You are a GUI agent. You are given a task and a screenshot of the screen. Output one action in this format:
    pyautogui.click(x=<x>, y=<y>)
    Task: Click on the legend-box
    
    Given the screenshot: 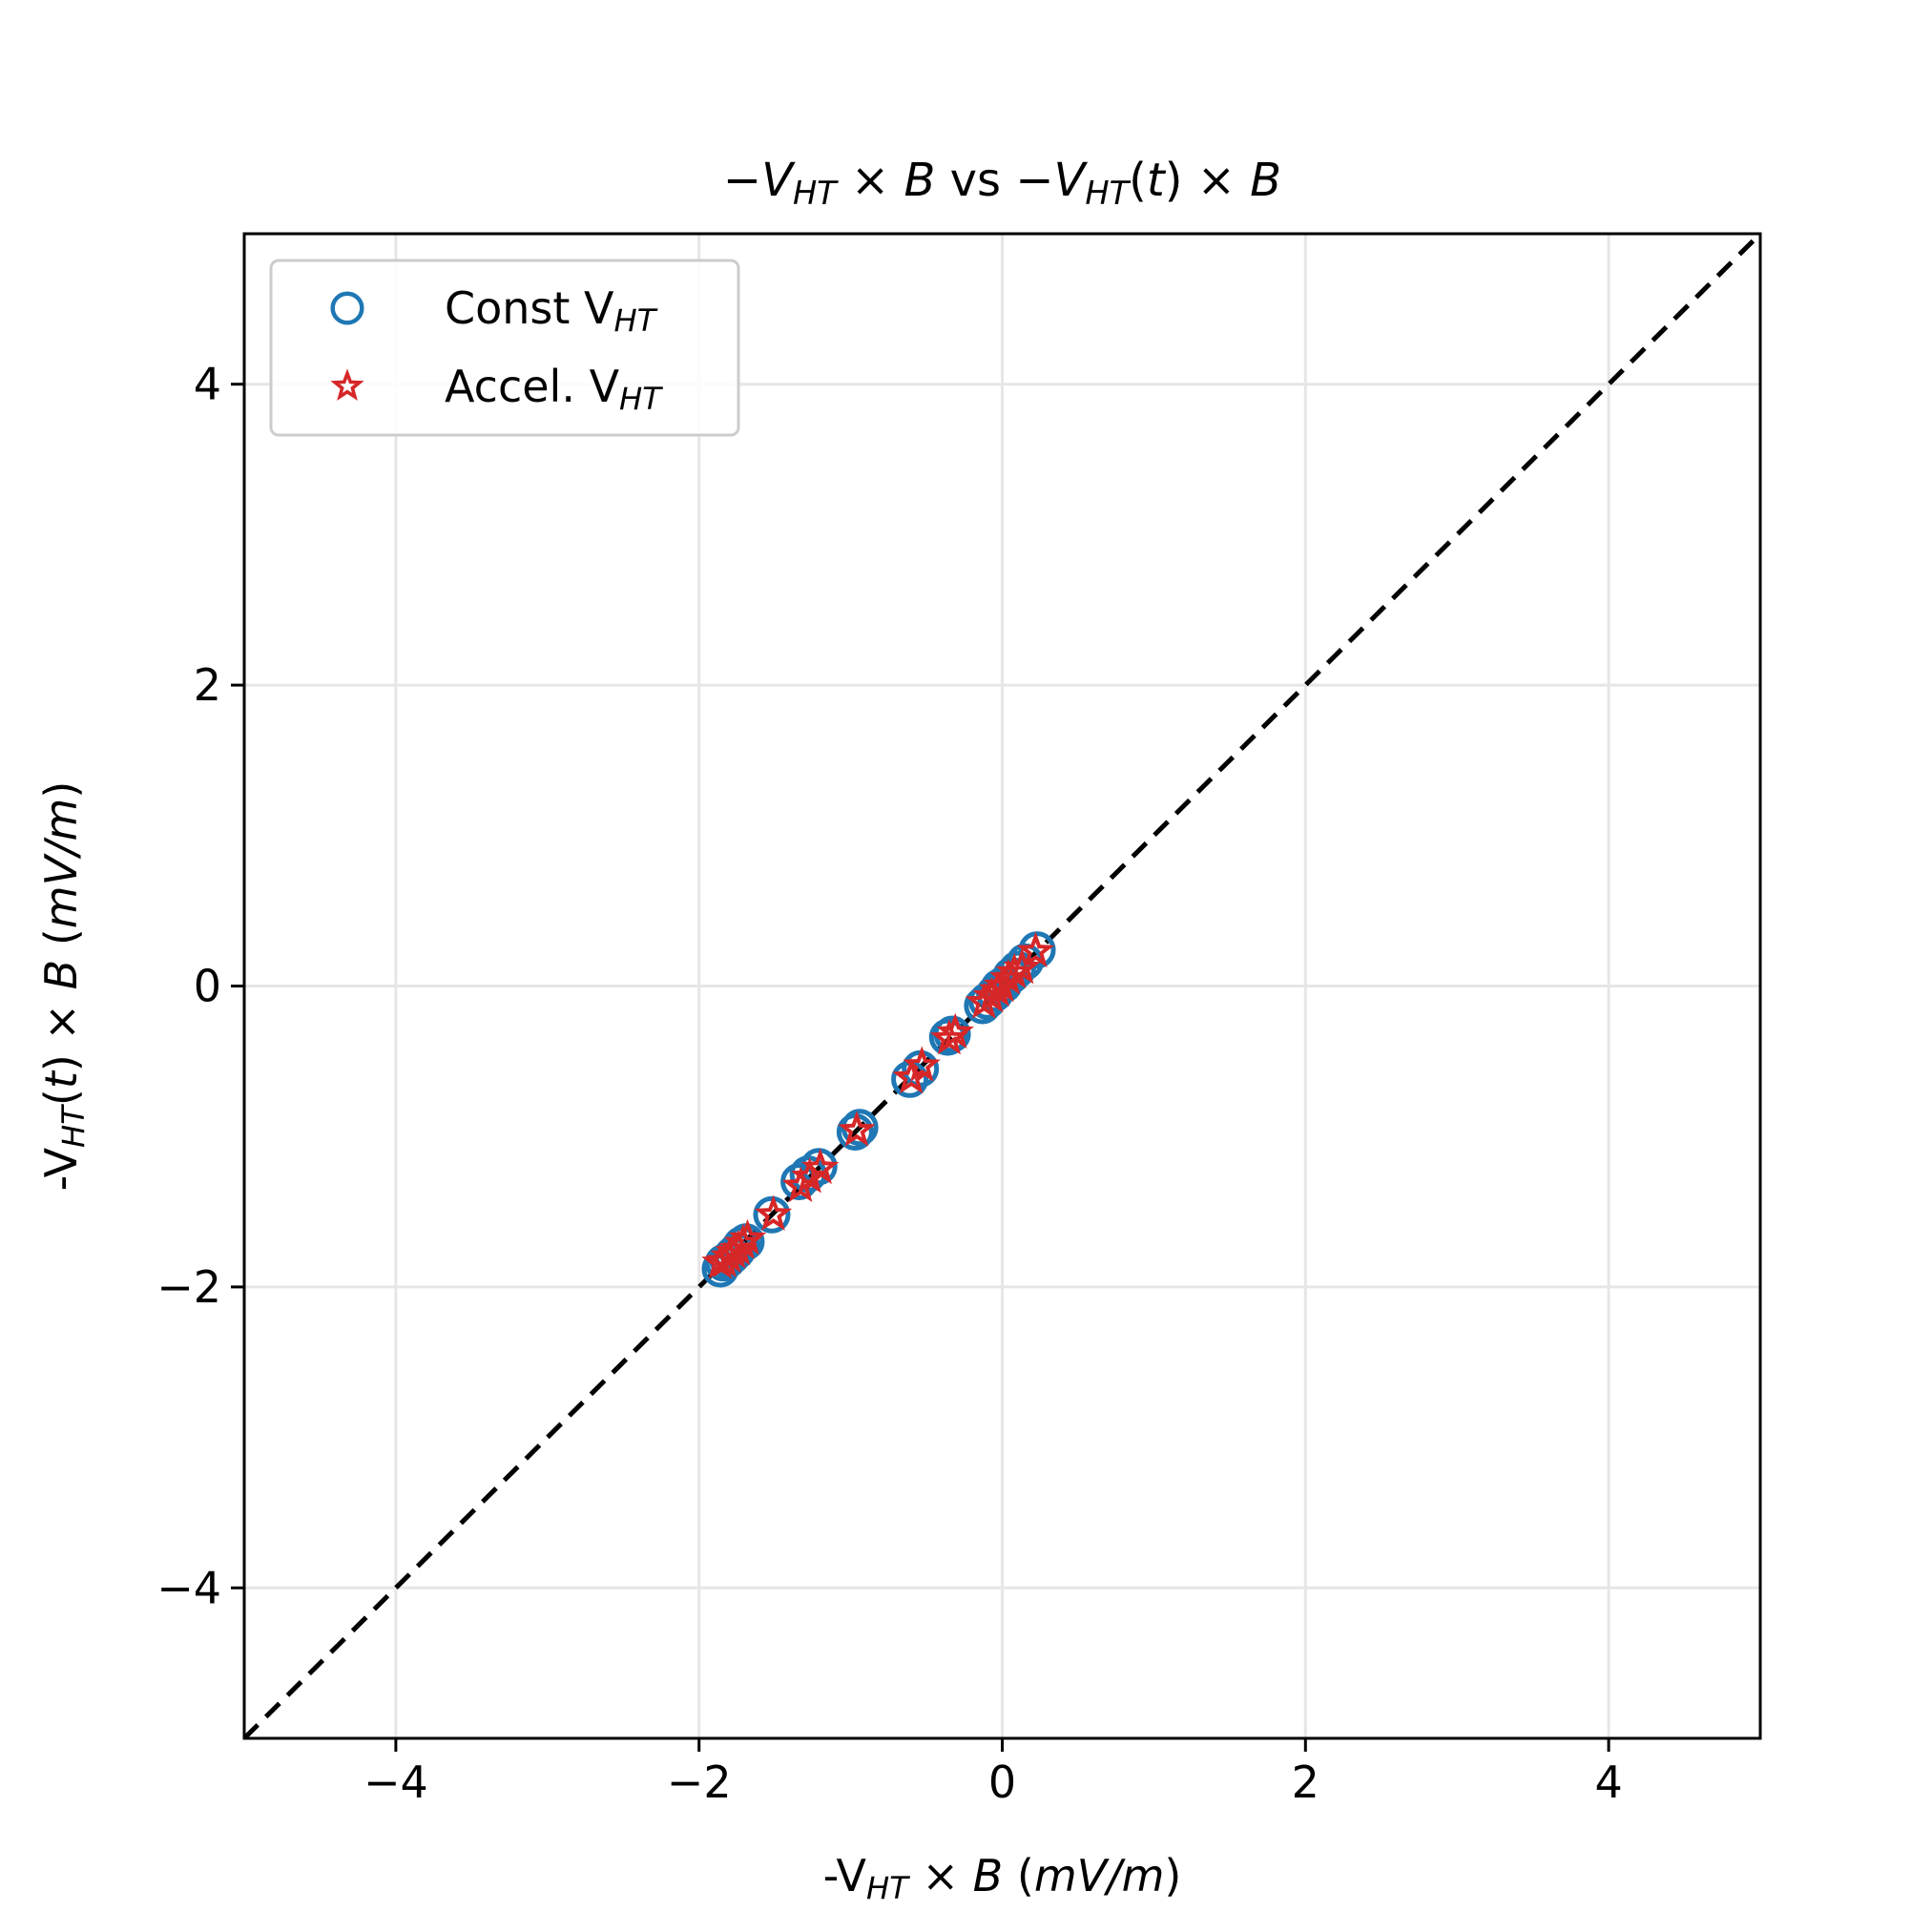 What is the action you would take?
    pyautogui.click(x=504, y=348)
    